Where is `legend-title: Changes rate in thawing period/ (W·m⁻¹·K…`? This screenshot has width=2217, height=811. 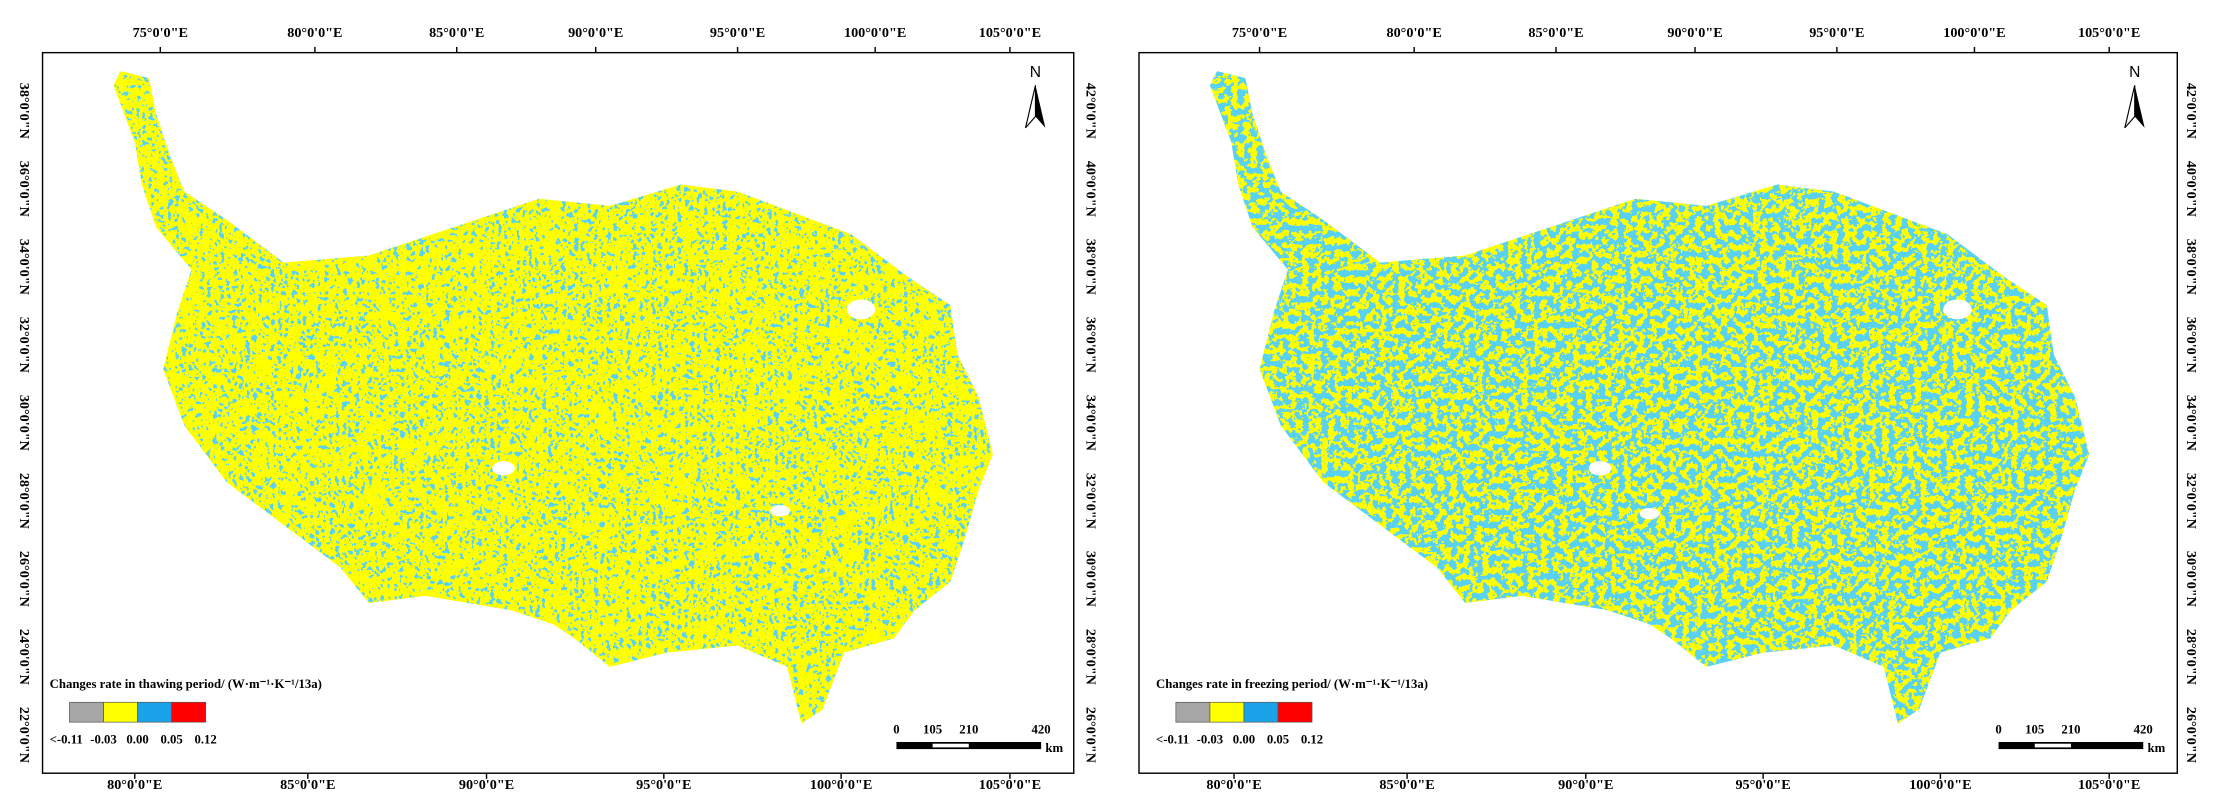
legend-title: Changes rate in thawing period/ (W·m⁻¹·K… is located at coordinates (186, 684).